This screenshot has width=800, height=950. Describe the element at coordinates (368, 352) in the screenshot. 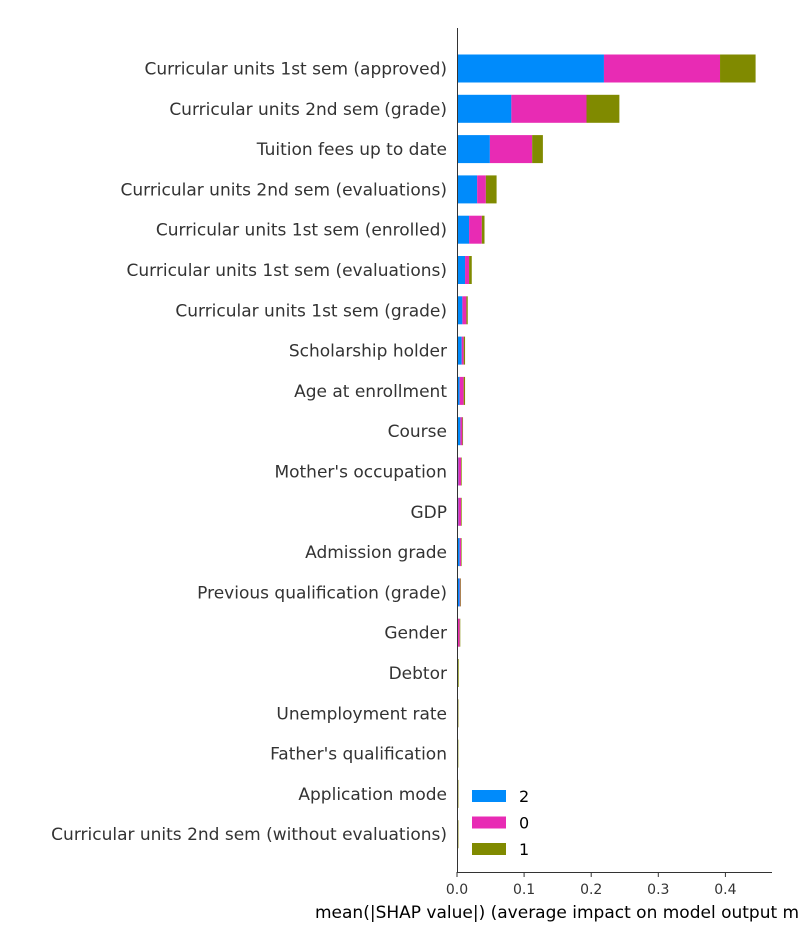

I see `feature-label: Scholarship holder` at that location.